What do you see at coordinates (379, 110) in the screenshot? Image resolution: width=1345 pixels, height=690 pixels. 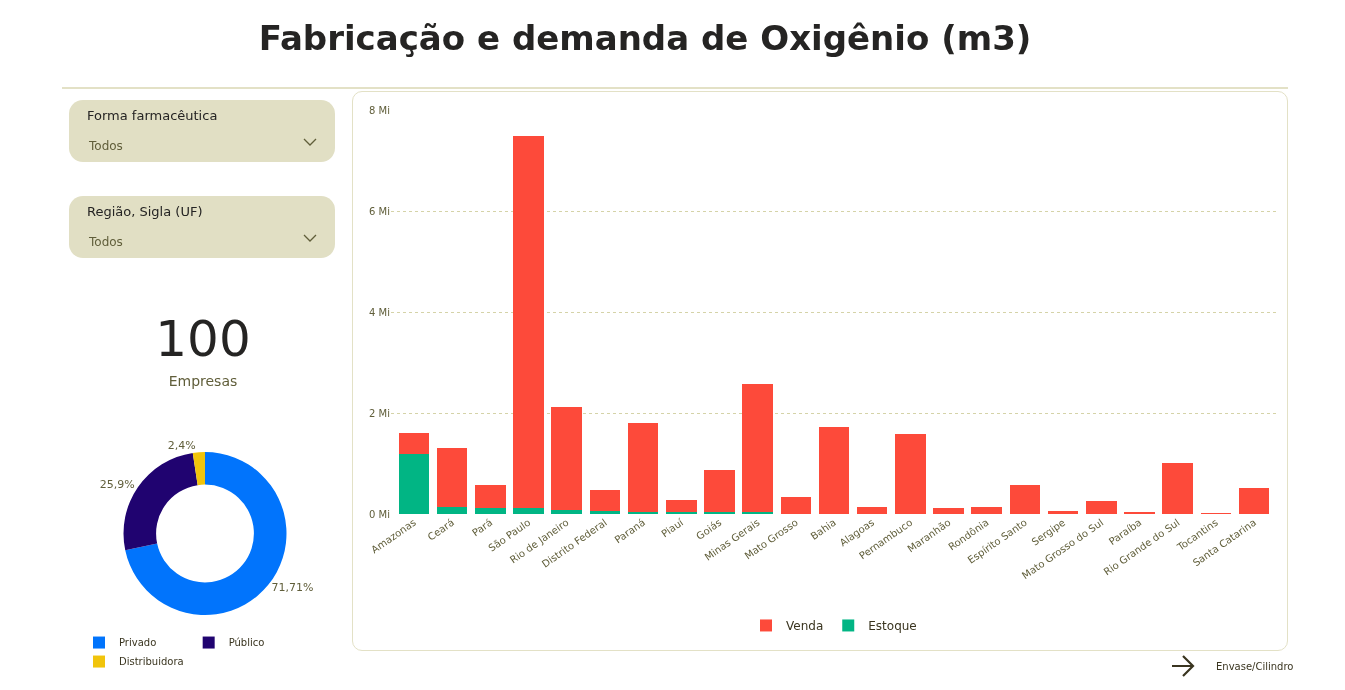 I see `y-tick-label: 8 Mi` at bounding box center [379, 110].